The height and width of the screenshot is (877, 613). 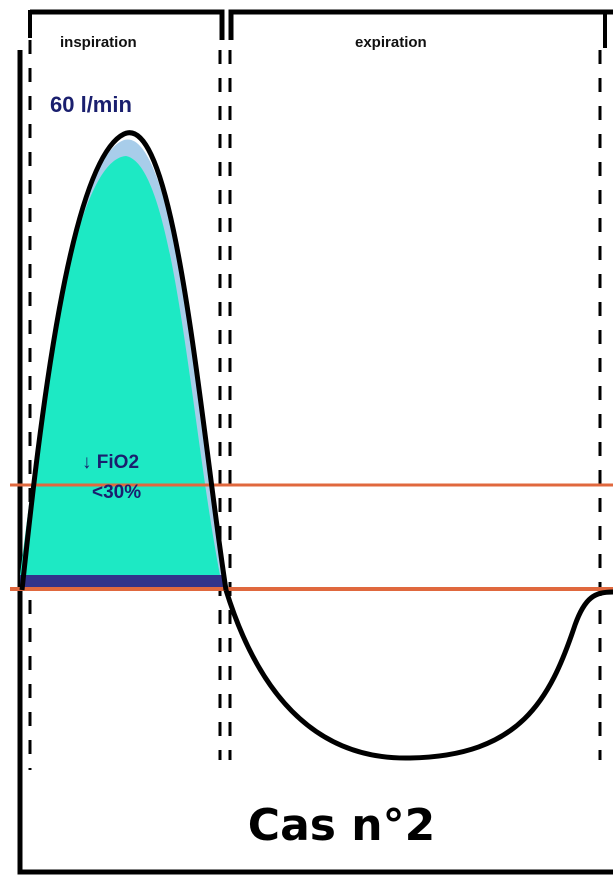 What do you see at coordinates (118, 462) in the screenshot?
I see `fio2-name: FiO2` at bounding box center [118, 462].